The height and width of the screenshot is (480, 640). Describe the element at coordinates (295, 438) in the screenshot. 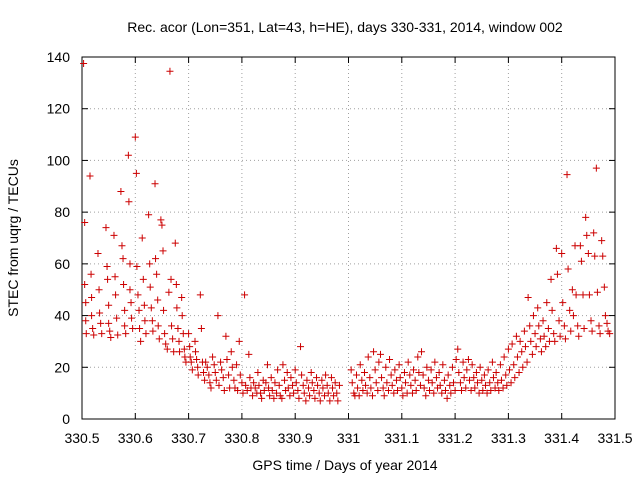

I see `x-tick-label: 330.9` at that location.